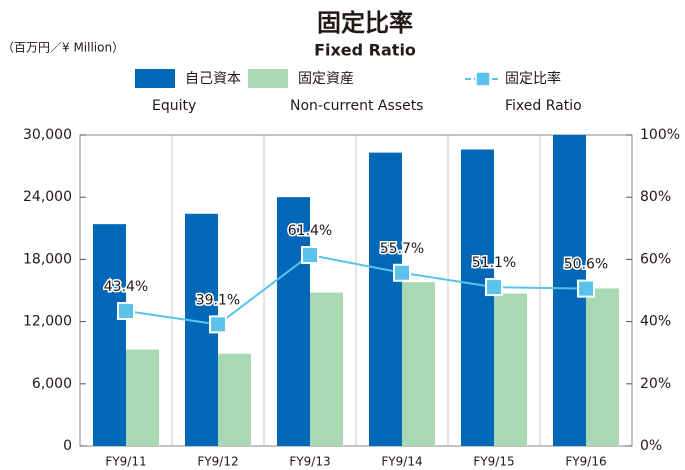 The height and width of the screenshot is (470, 685). Describe the element at coordinates (47, 259) in the screenshot. I see `y-tick-label: 18,000` at that location.